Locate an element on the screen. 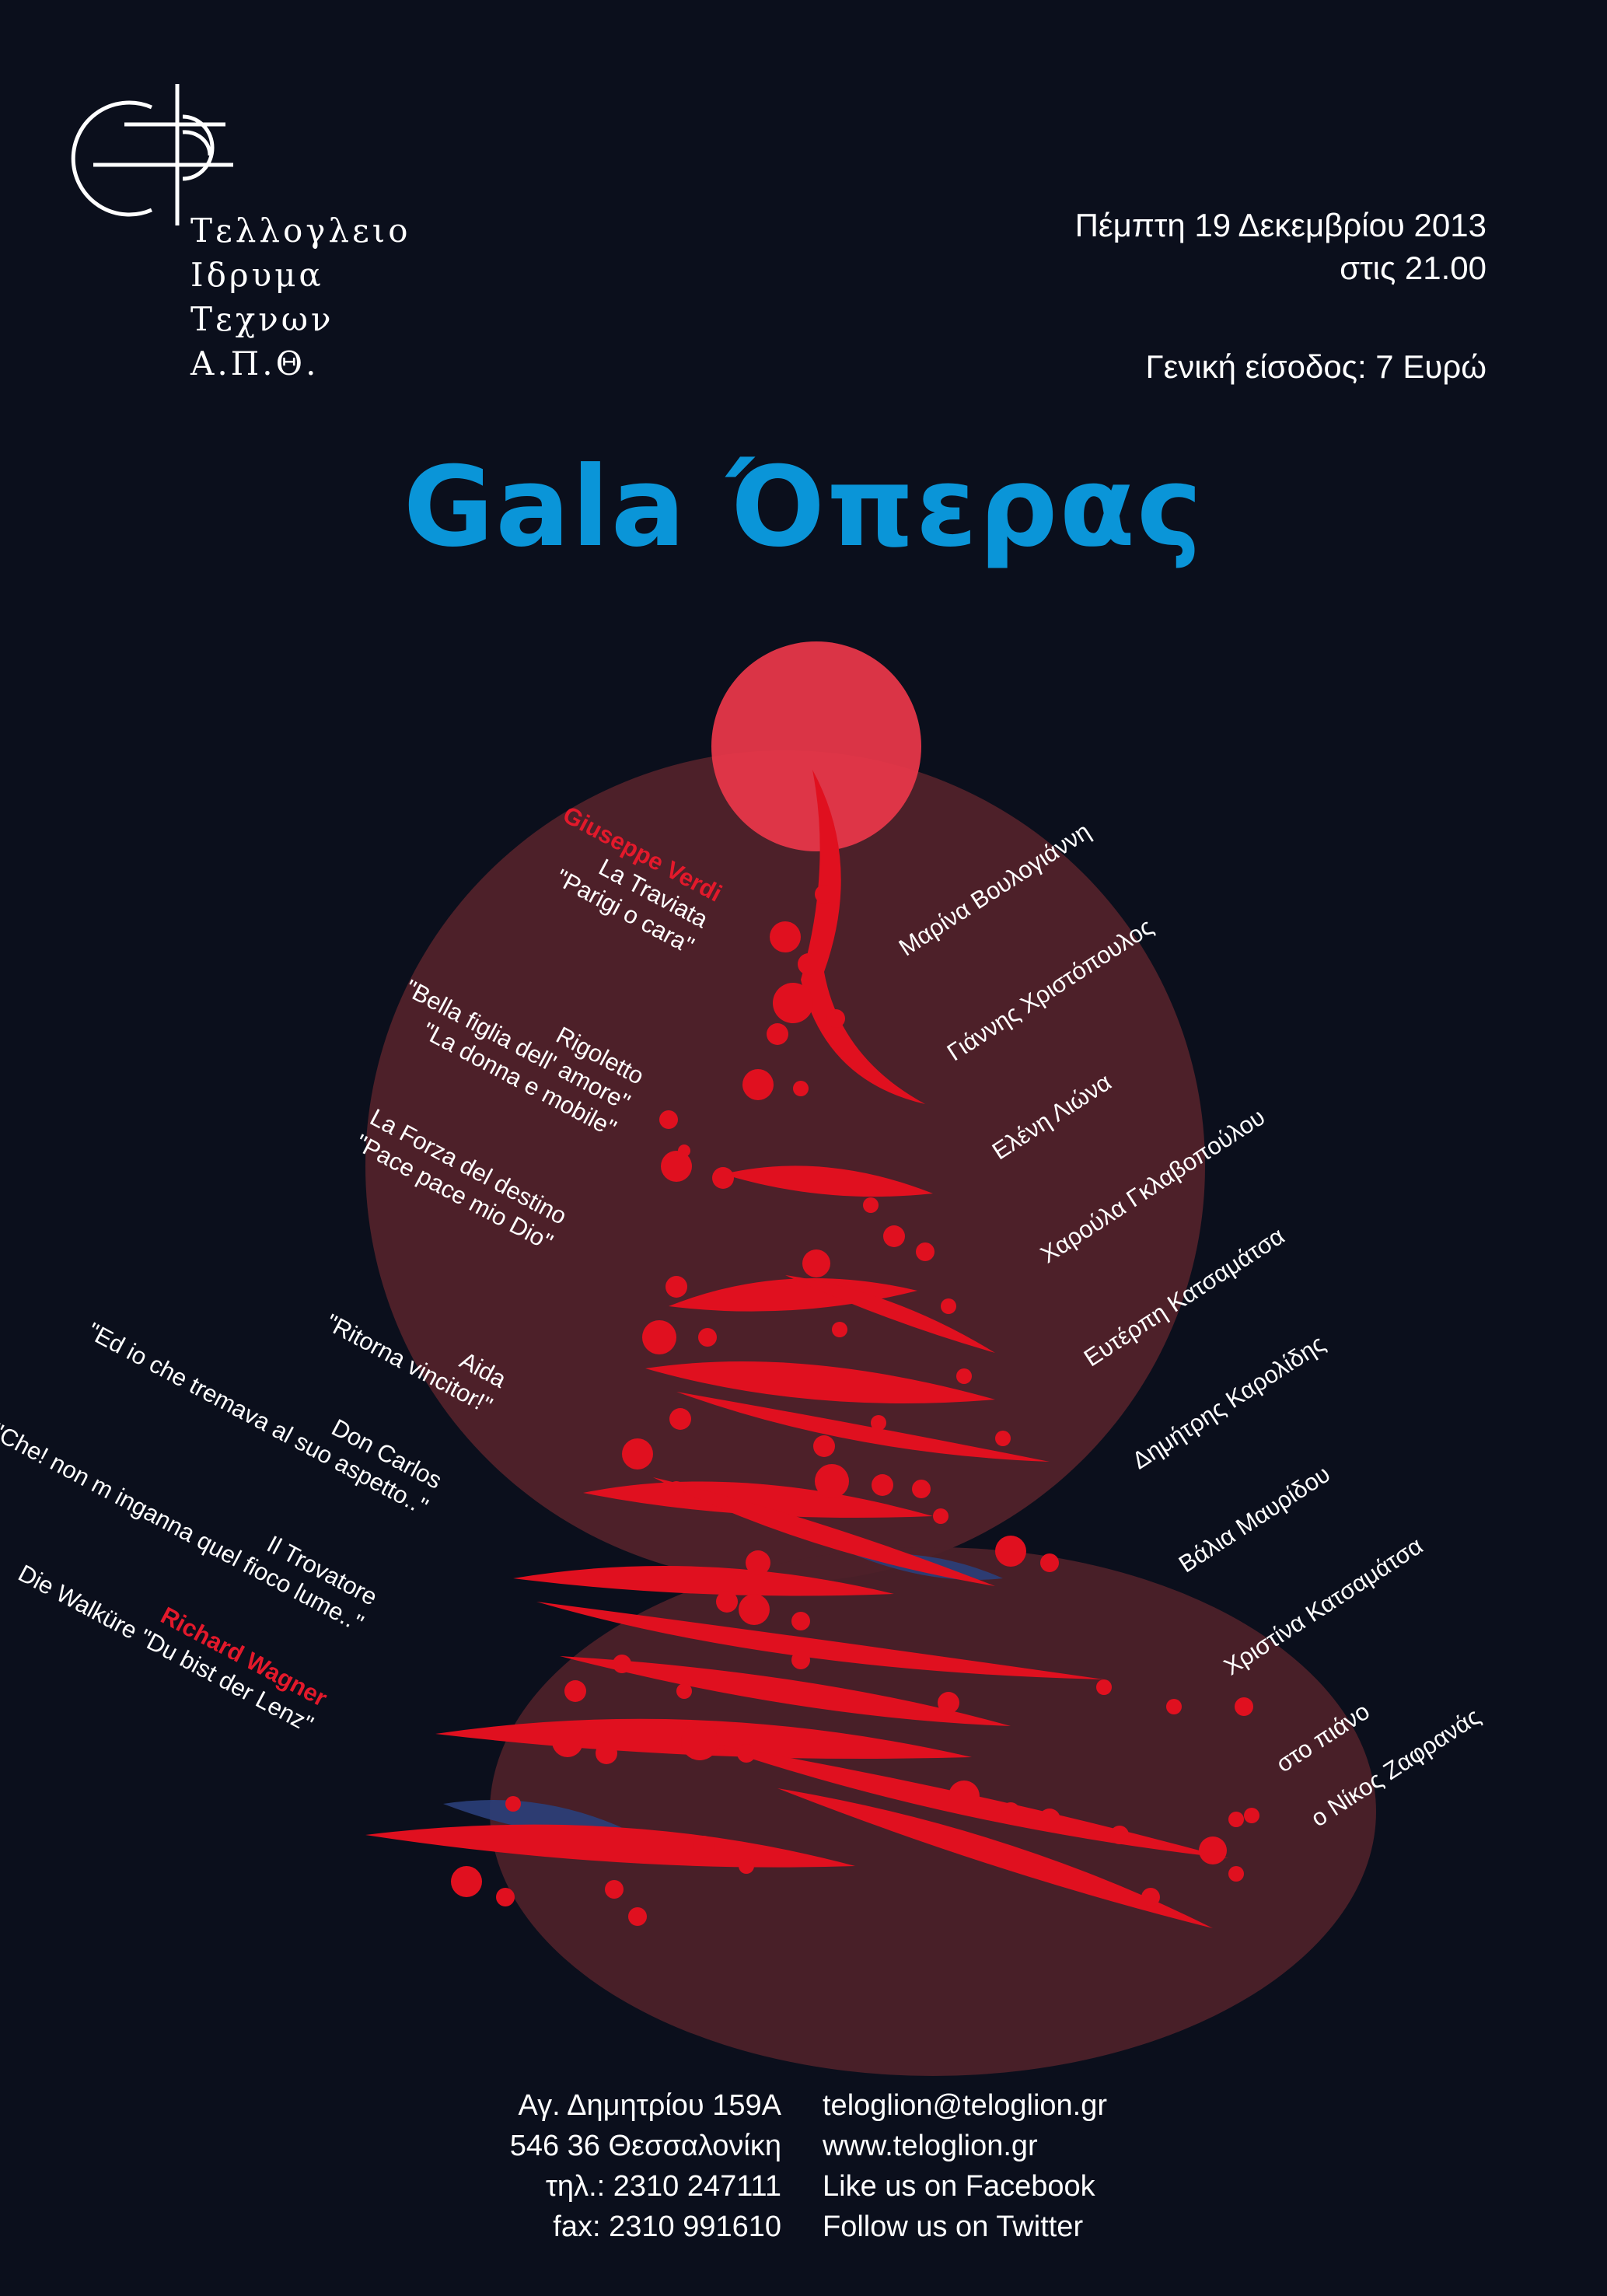  fax-line: fax: 2310 991610 is located at coordinates (667, 2226).